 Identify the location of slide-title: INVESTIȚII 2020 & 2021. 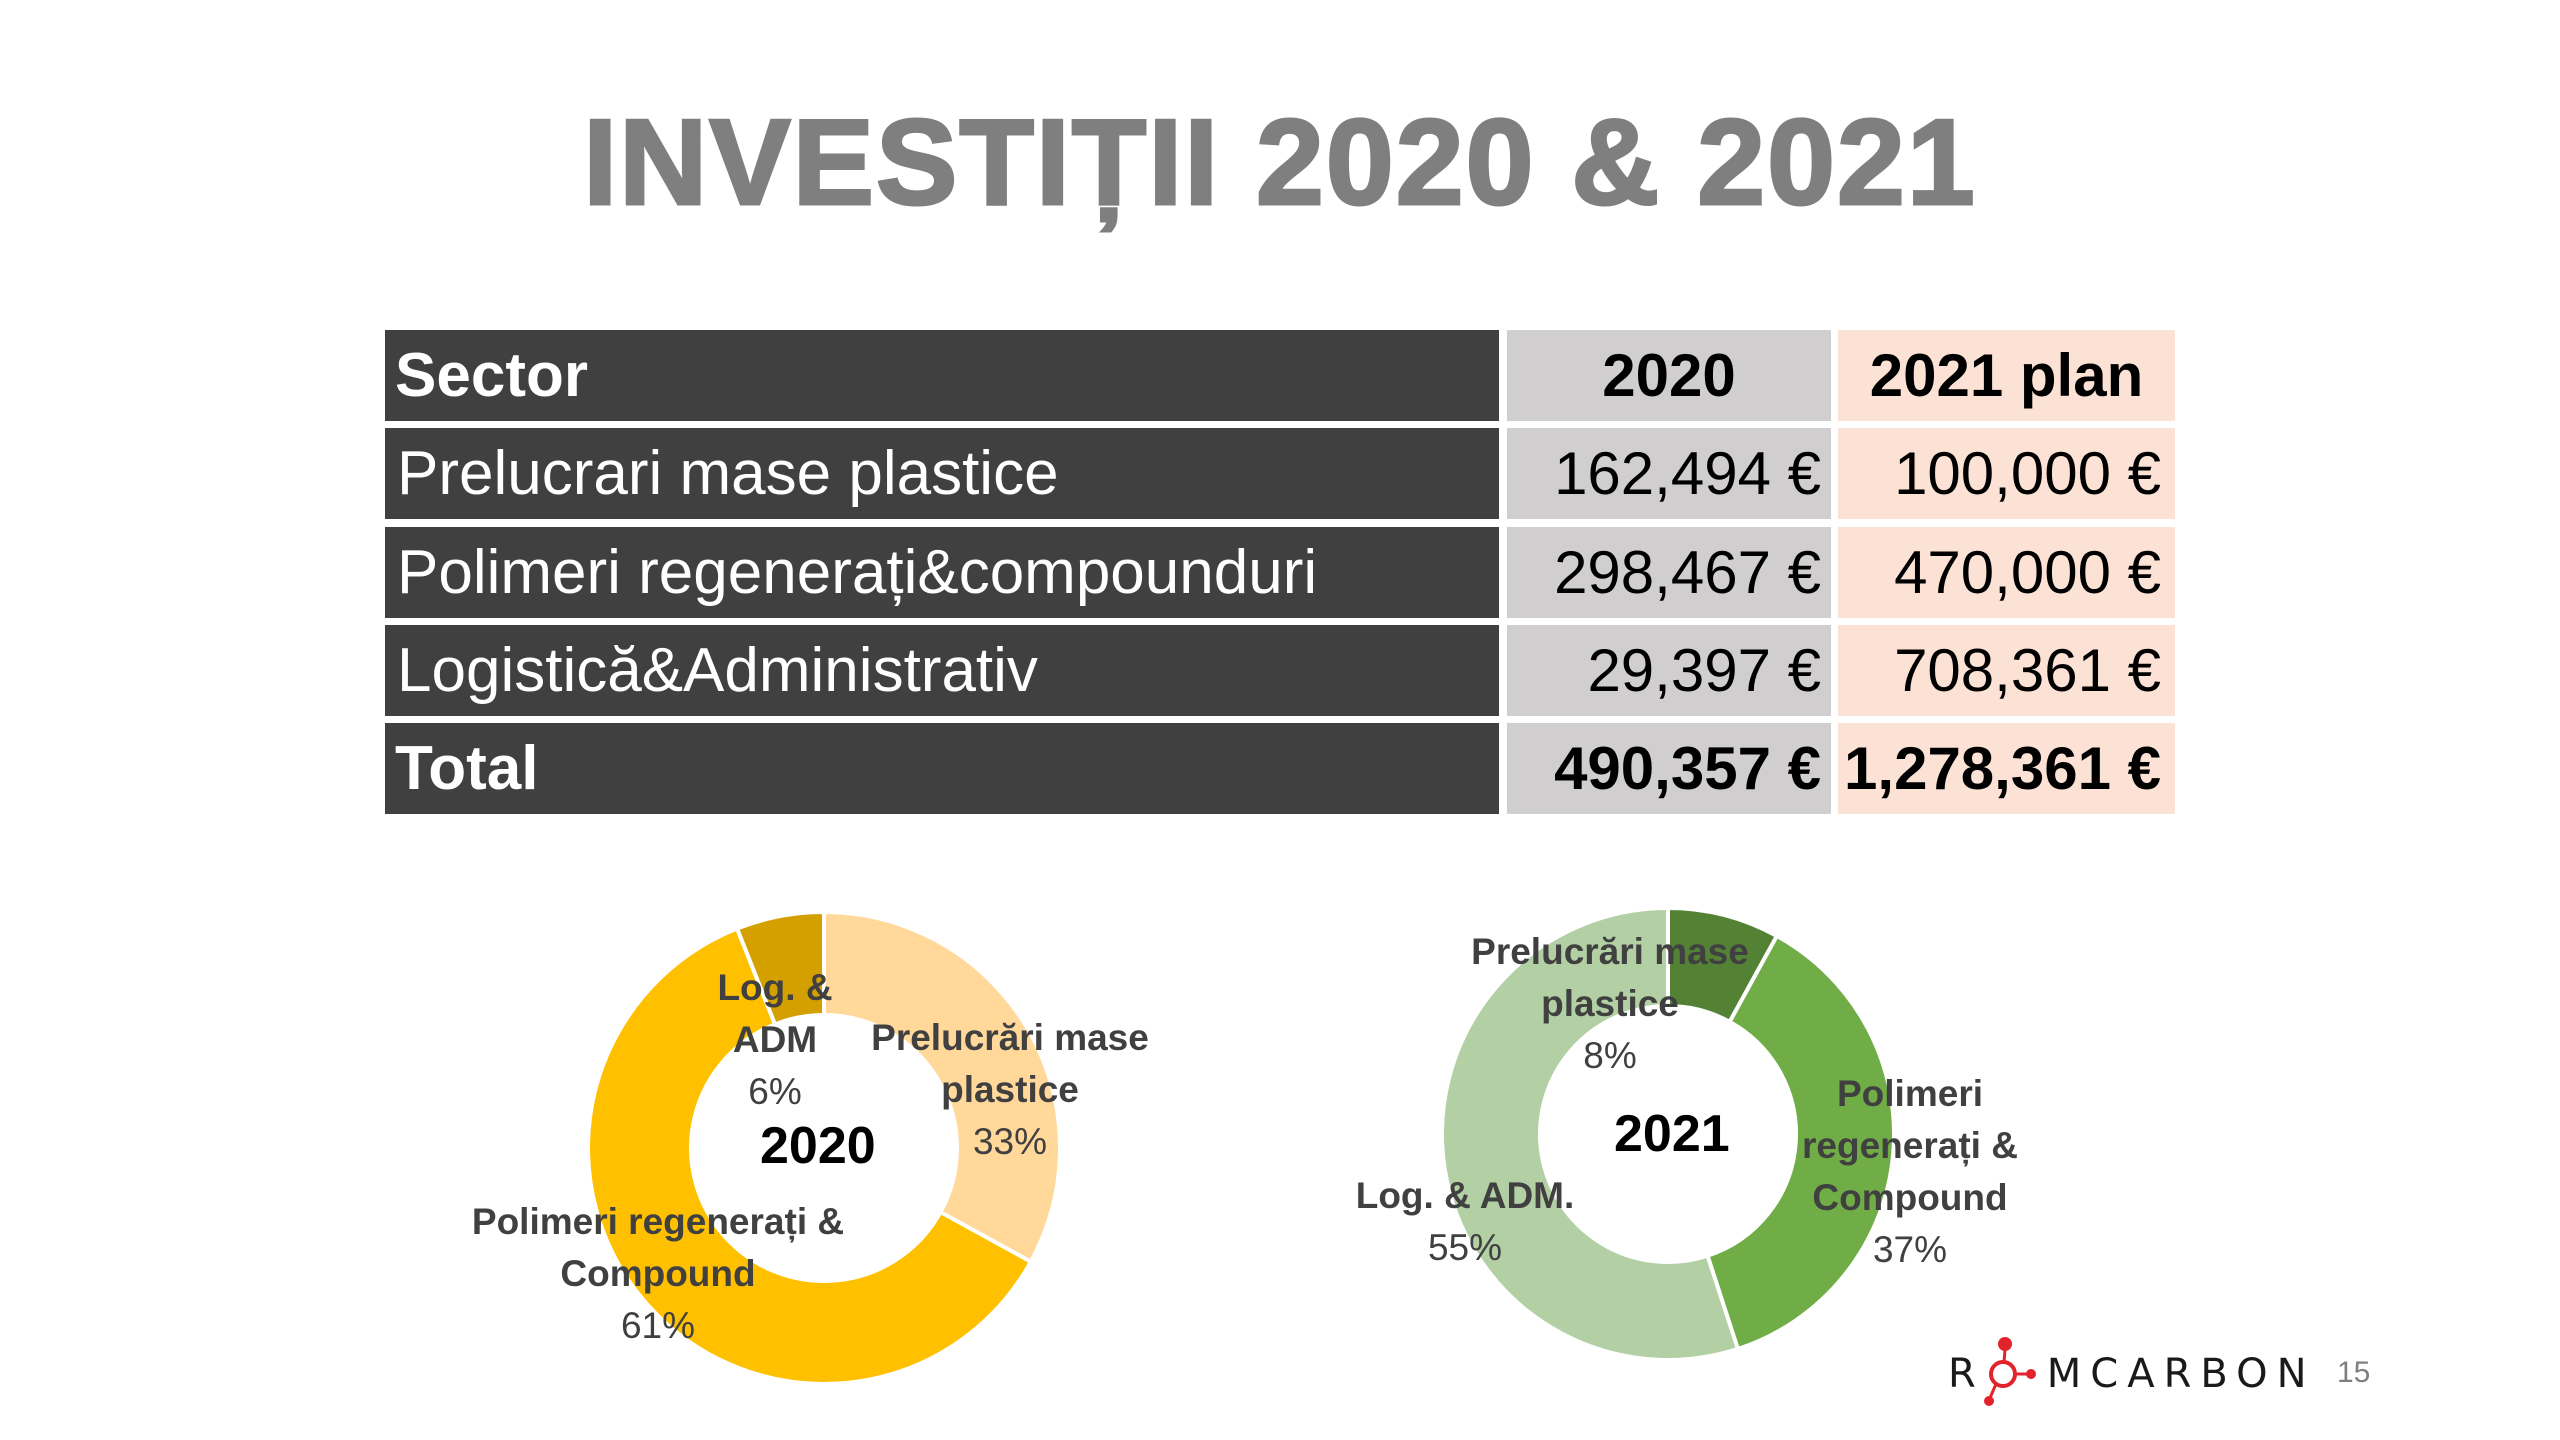
(1279, 162).